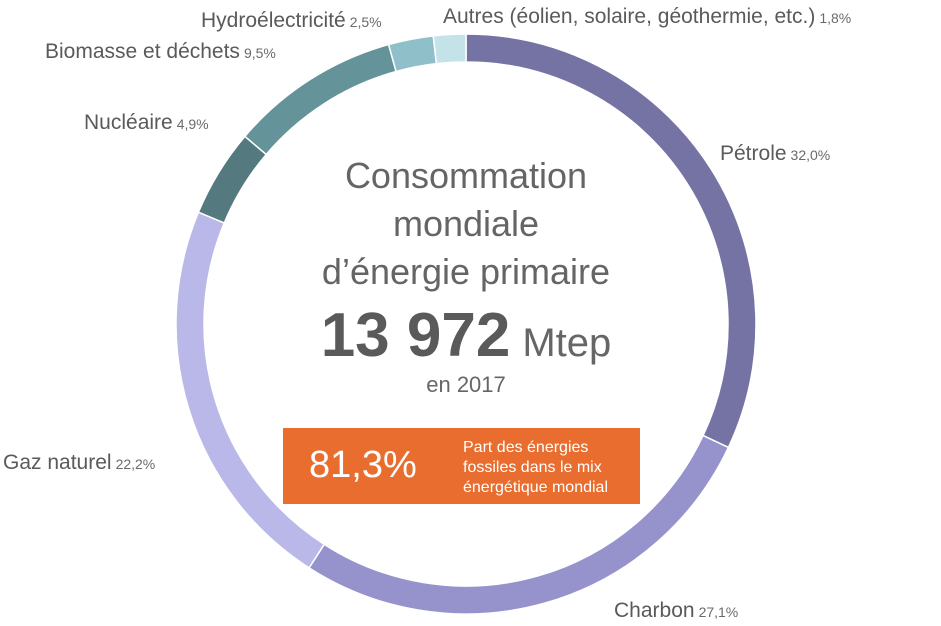 The image size is (941, 626). Describe the element at coordinates (466, 271) in the screenshot. I see `title-line: d’énergie primaire` at that location.